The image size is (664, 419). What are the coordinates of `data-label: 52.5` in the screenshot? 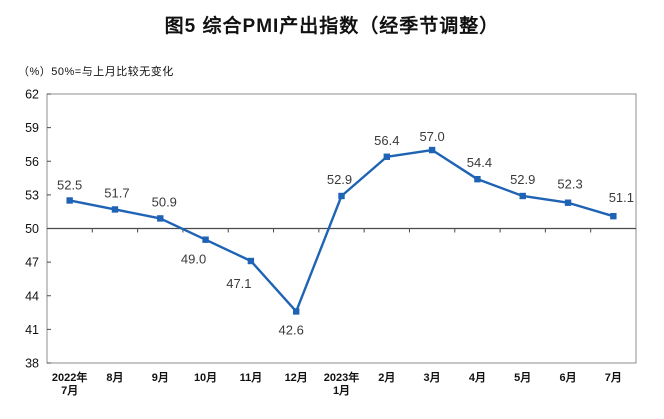 It's located at (69, 184).